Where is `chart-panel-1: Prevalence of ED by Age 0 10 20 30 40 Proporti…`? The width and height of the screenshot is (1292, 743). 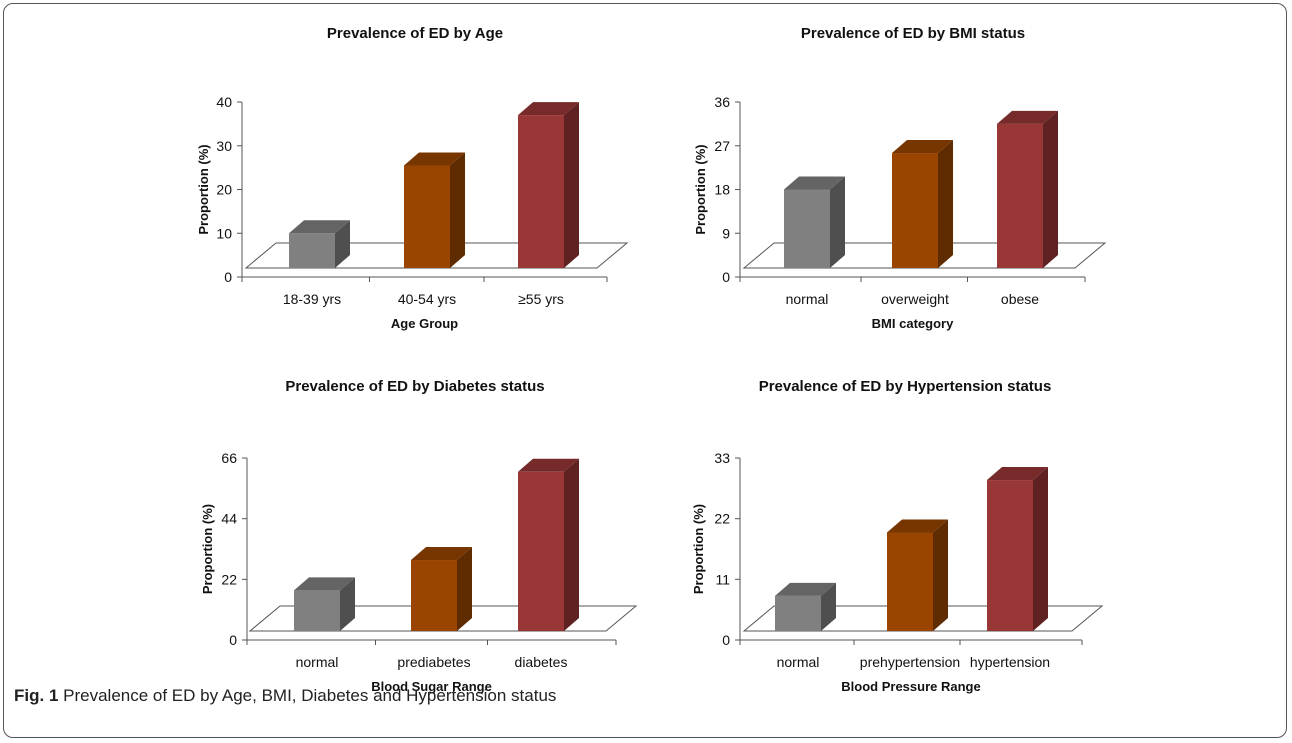 chart-panel-1: Prevalence of ED by Age 0 10 20 30 40 Proporti… is located at coordinates (412, 178).